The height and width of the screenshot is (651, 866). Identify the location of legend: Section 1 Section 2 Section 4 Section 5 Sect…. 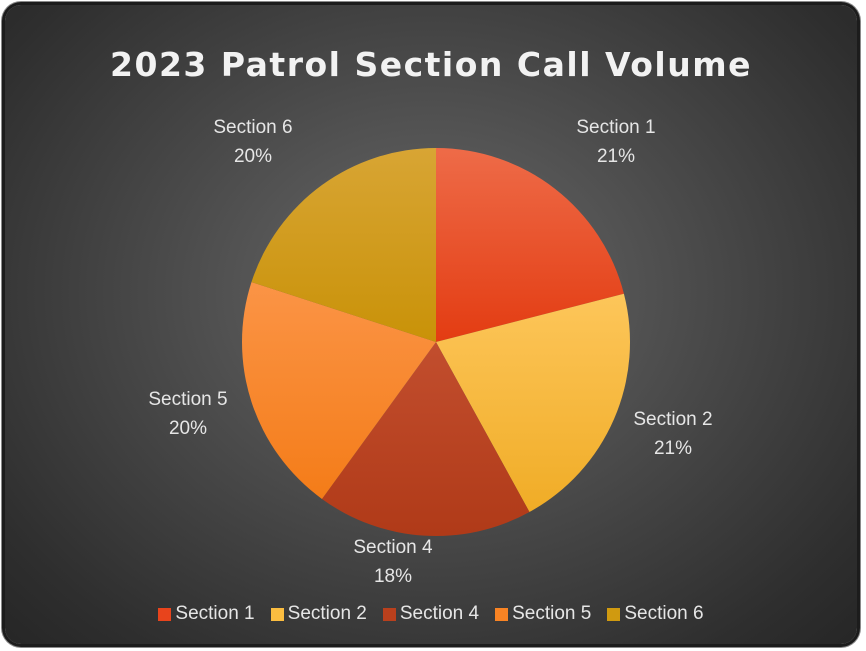
(431, 614).